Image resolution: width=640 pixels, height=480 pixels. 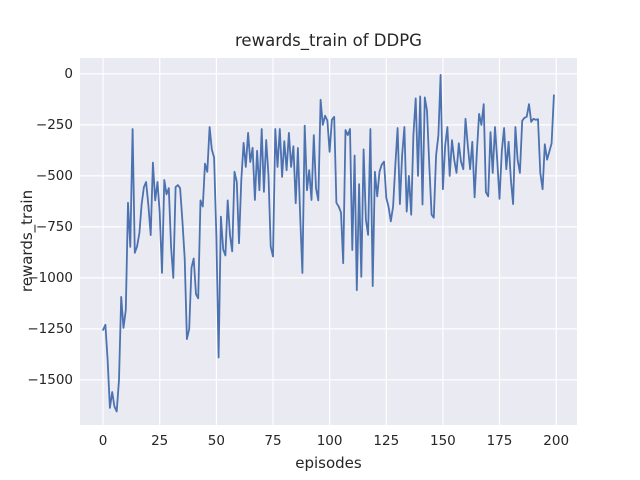 What do you see at coordinates (160, 441) in the screenshot?
I see `x-tick-label: 25` at bounding box center [160, 441].